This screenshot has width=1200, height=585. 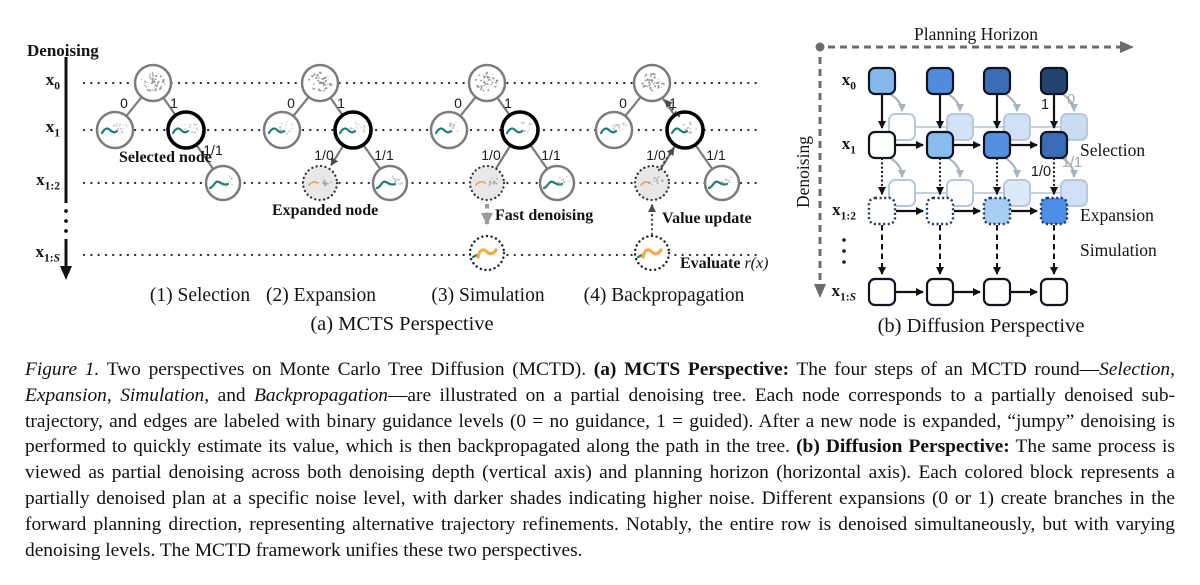 I want to click on caption-segment: (b) Diffusion Perspective:, so click(x=903, y=447).